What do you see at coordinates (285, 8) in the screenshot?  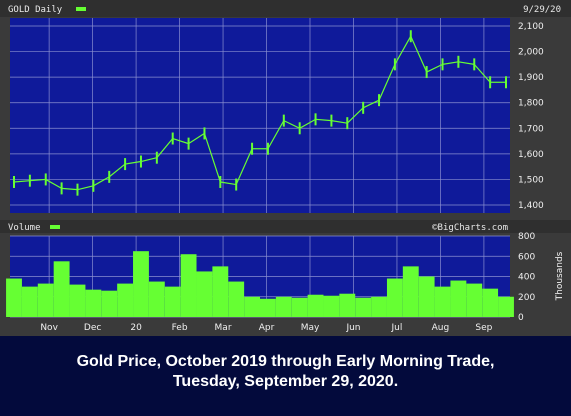 I see `price-header-bar` at bounding box center [285, 8].